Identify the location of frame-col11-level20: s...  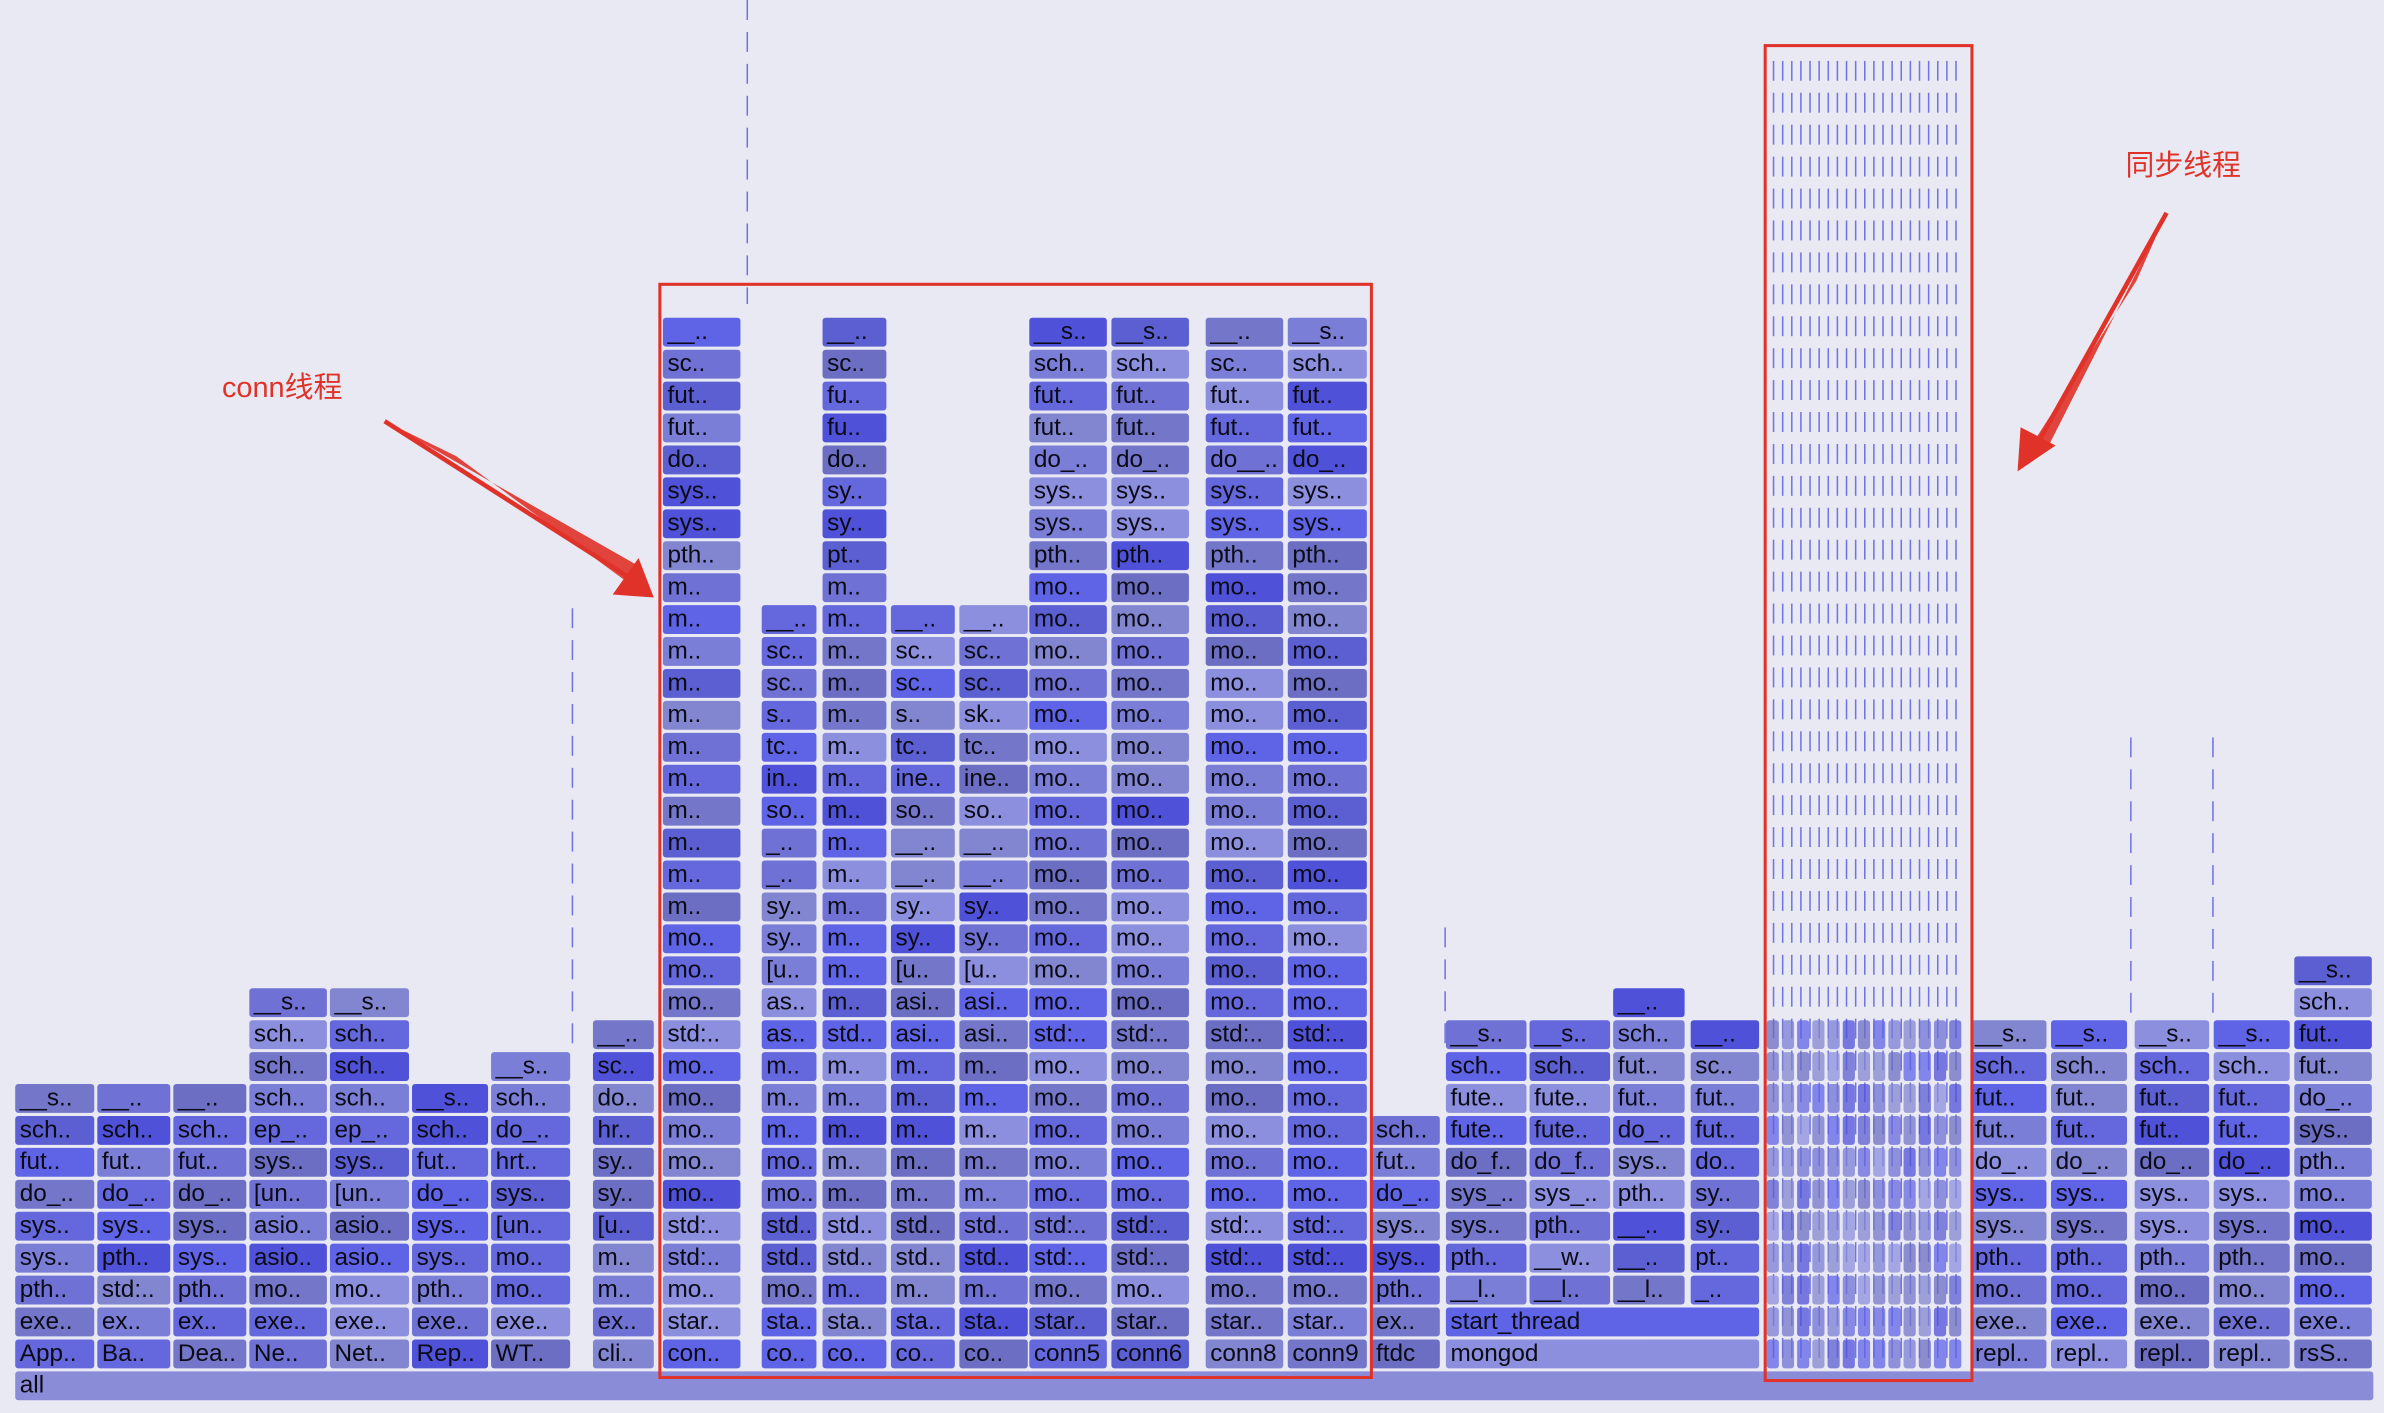
(922, 715).